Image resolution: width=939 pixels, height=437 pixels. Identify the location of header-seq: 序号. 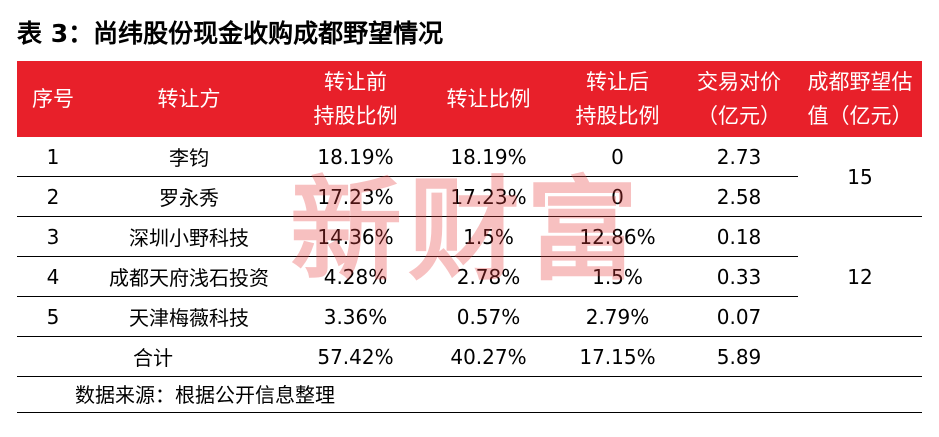
(53, 99).